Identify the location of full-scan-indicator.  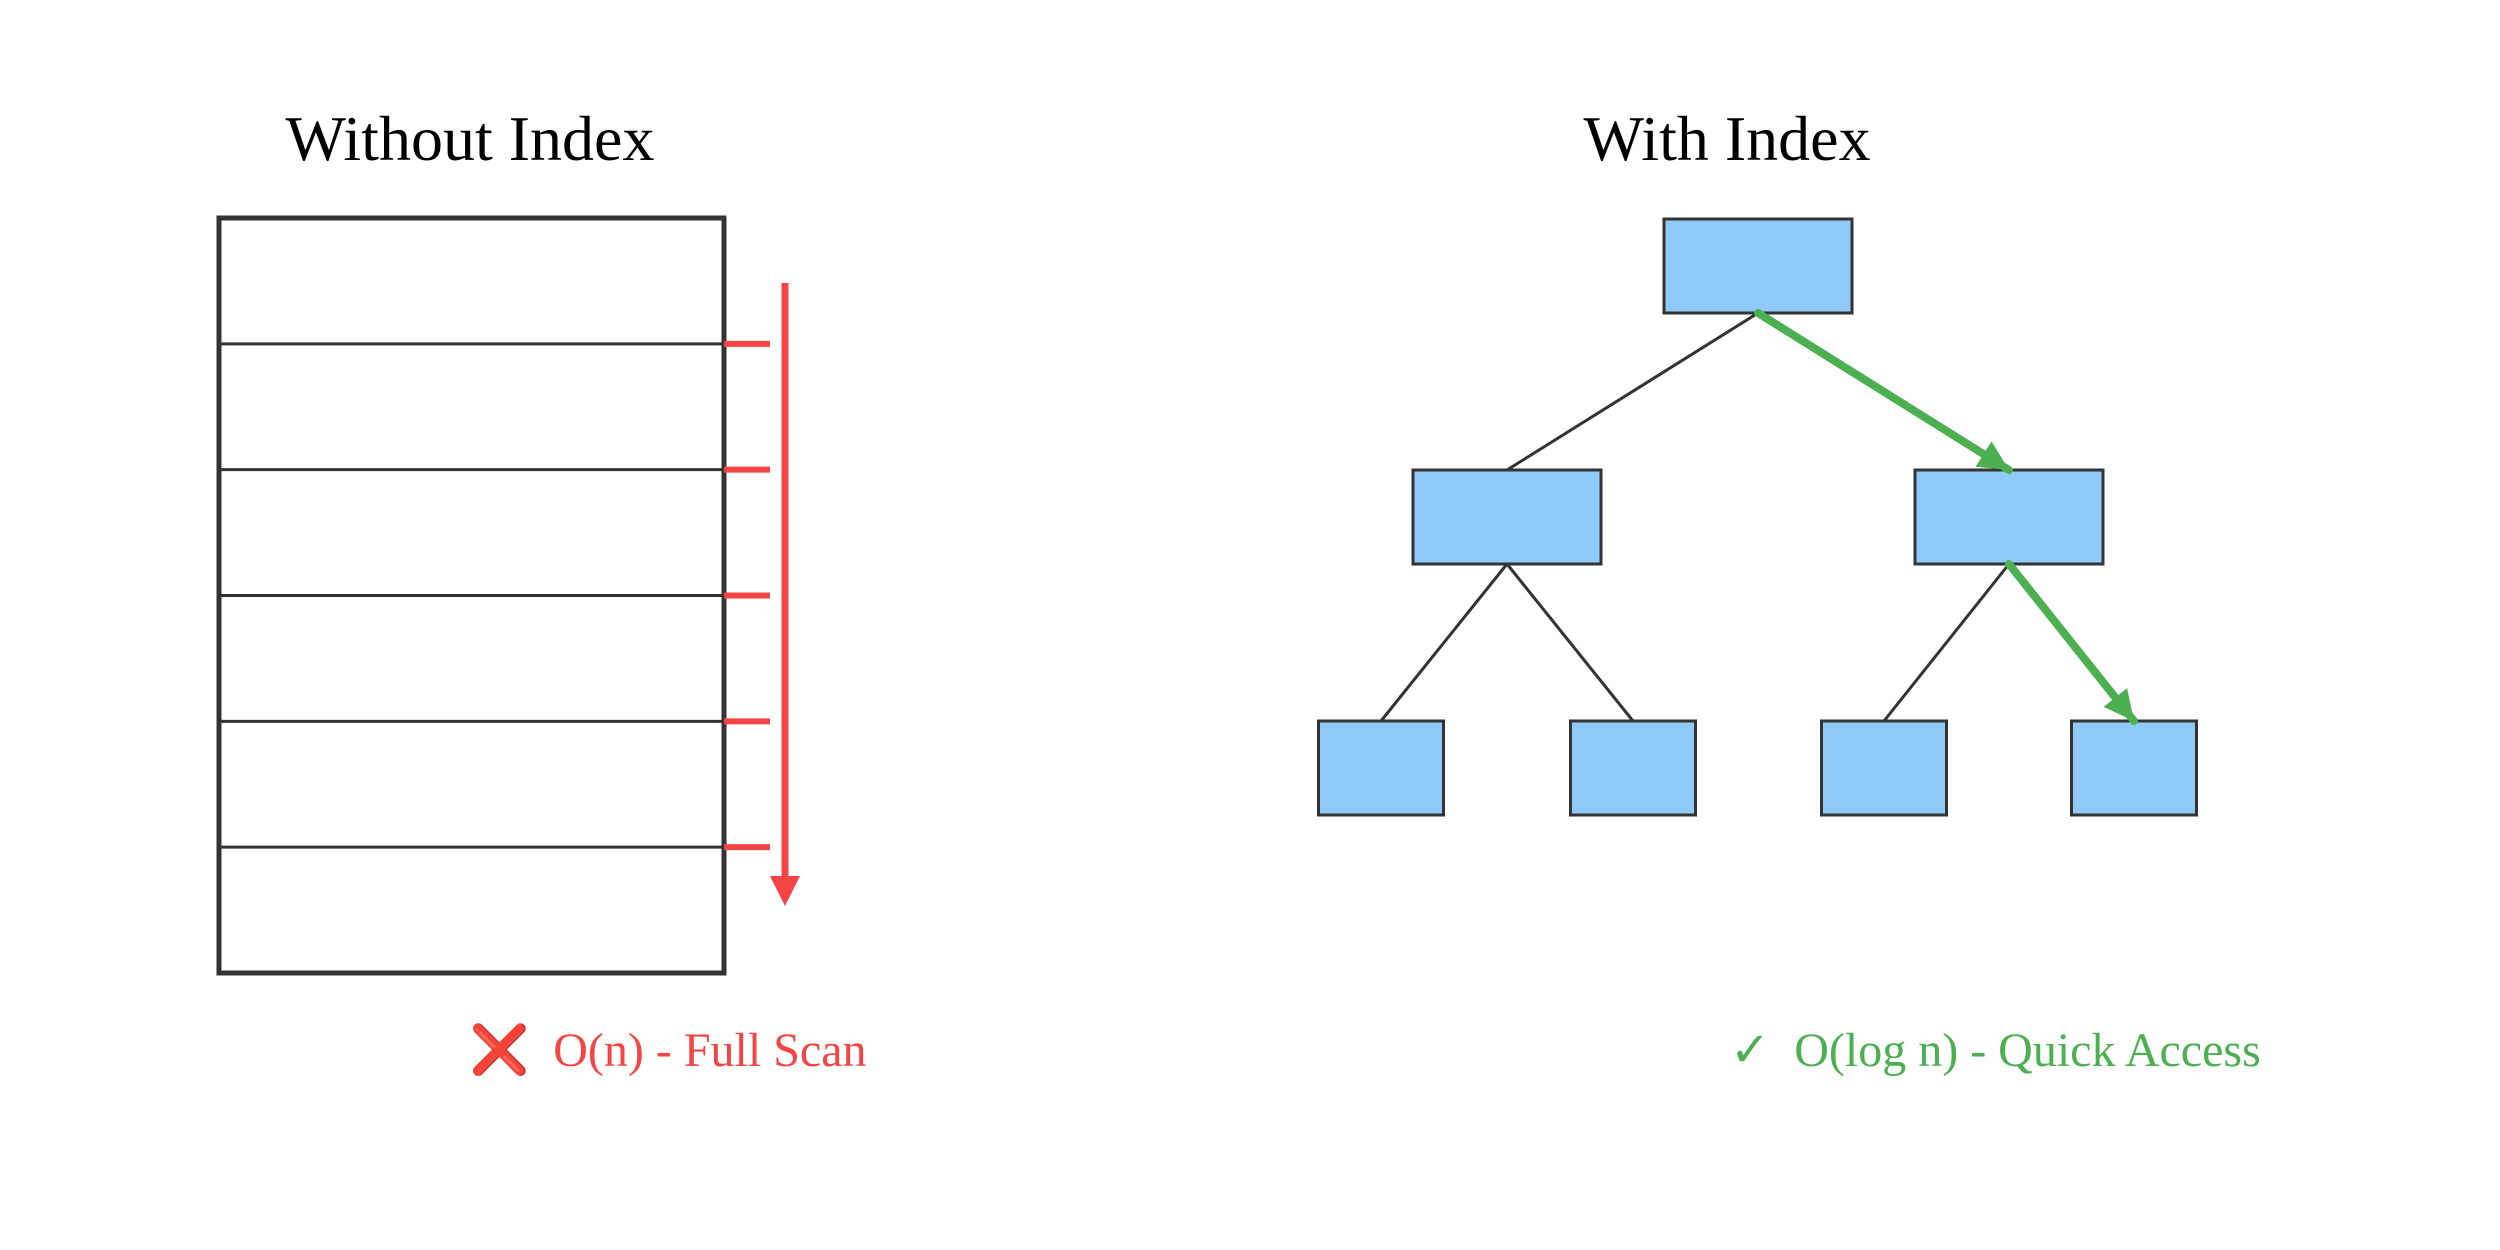
(762, 594).